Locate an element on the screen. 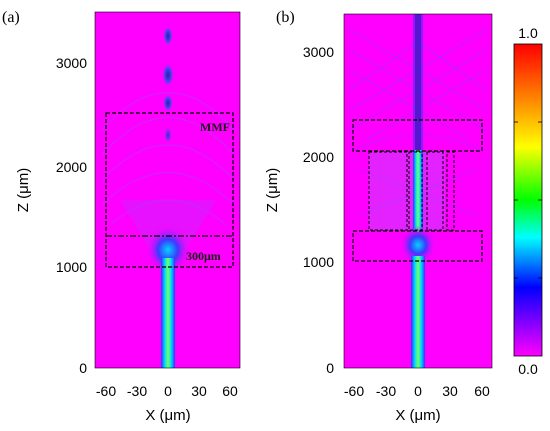 The image size is (550, 431). panel-b-far-waveguide is located at coordinates (450, 191).